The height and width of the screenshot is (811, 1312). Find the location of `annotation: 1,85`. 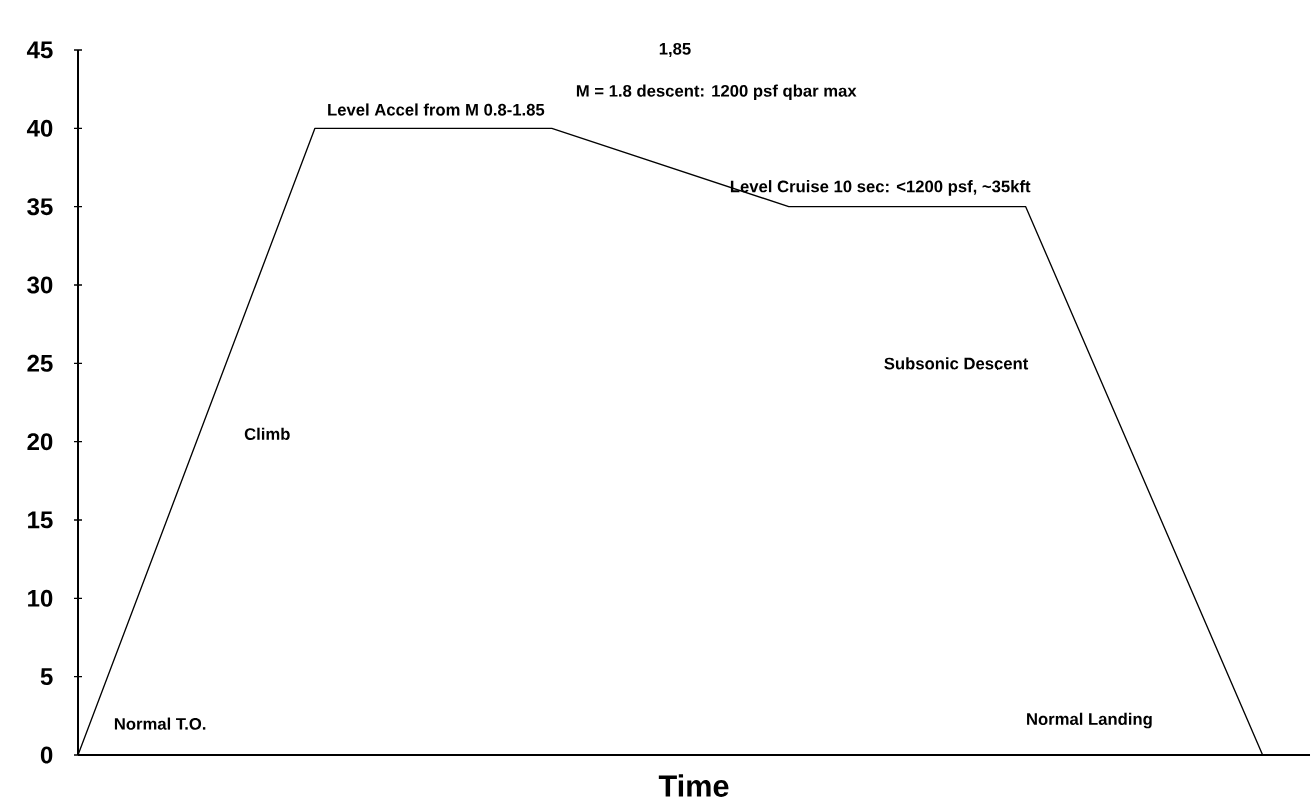

annotation: 1,85 is located at coordinates (675, 50).